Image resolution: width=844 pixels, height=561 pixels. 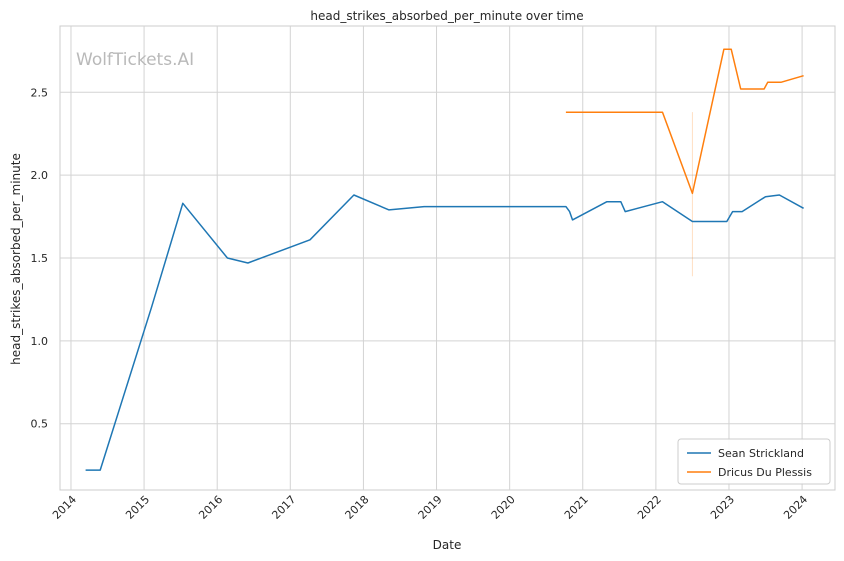 I want to click on y-tick-label: 1.0, so click(x=40, y=341).